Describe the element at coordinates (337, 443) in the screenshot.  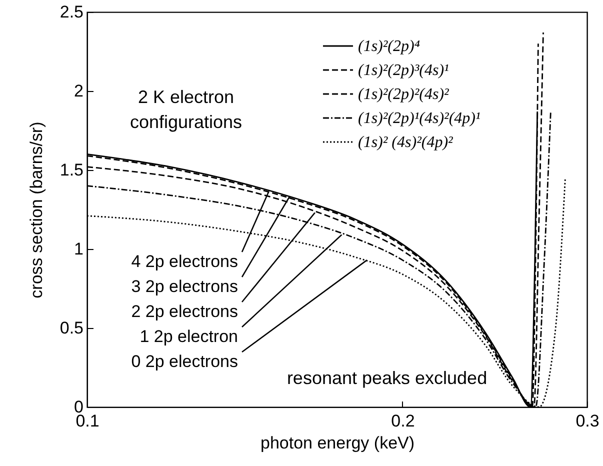
I see `x-axis-title: photon energy (keV)` at that location.